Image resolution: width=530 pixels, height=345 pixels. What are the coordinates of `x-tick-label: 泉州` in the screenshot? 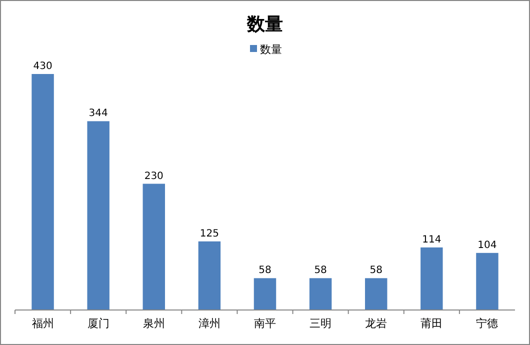 It's located at (153, 323).